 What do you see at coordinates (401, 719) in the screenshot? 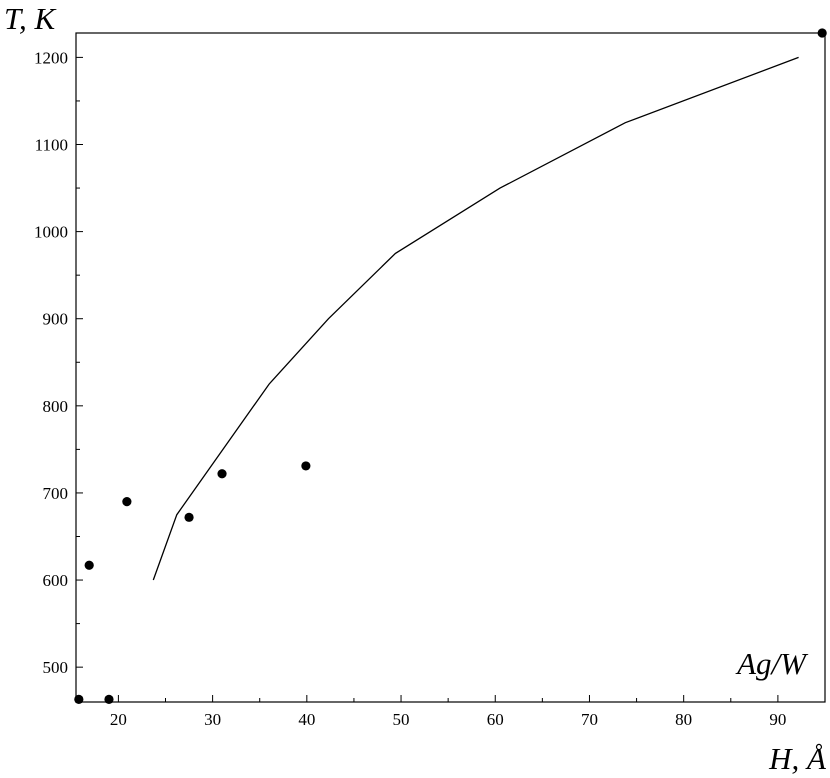
I see `x-tick-label: 50` at bounding box center [401, 719].